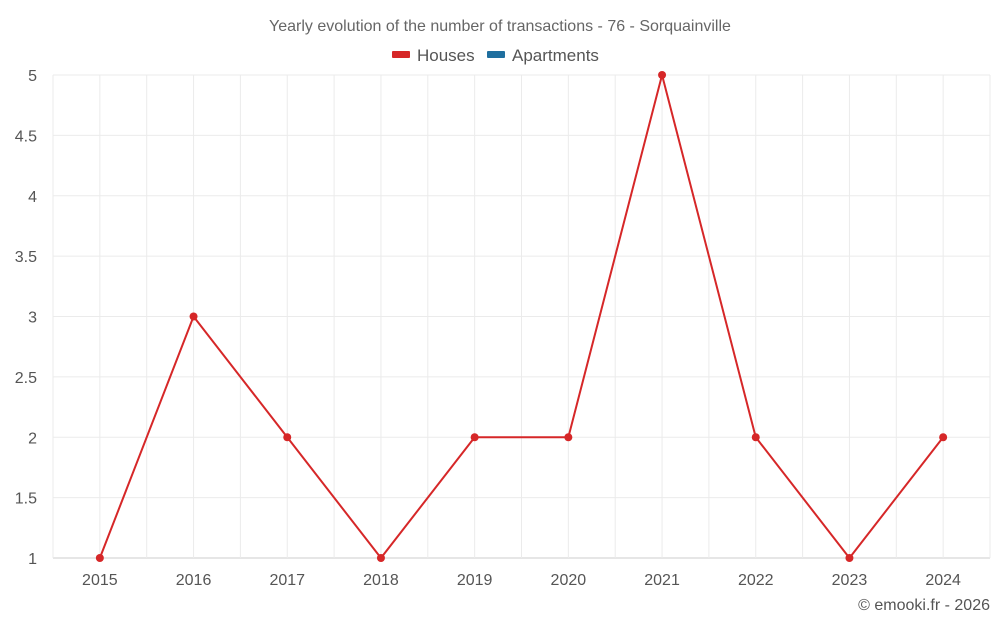 The height and width of the screenshot is (625, 1000). What do you see at coordinates (32, 559) in the screenshot?
I see `y-tick-label: 1` at bounding box center [32, 559].